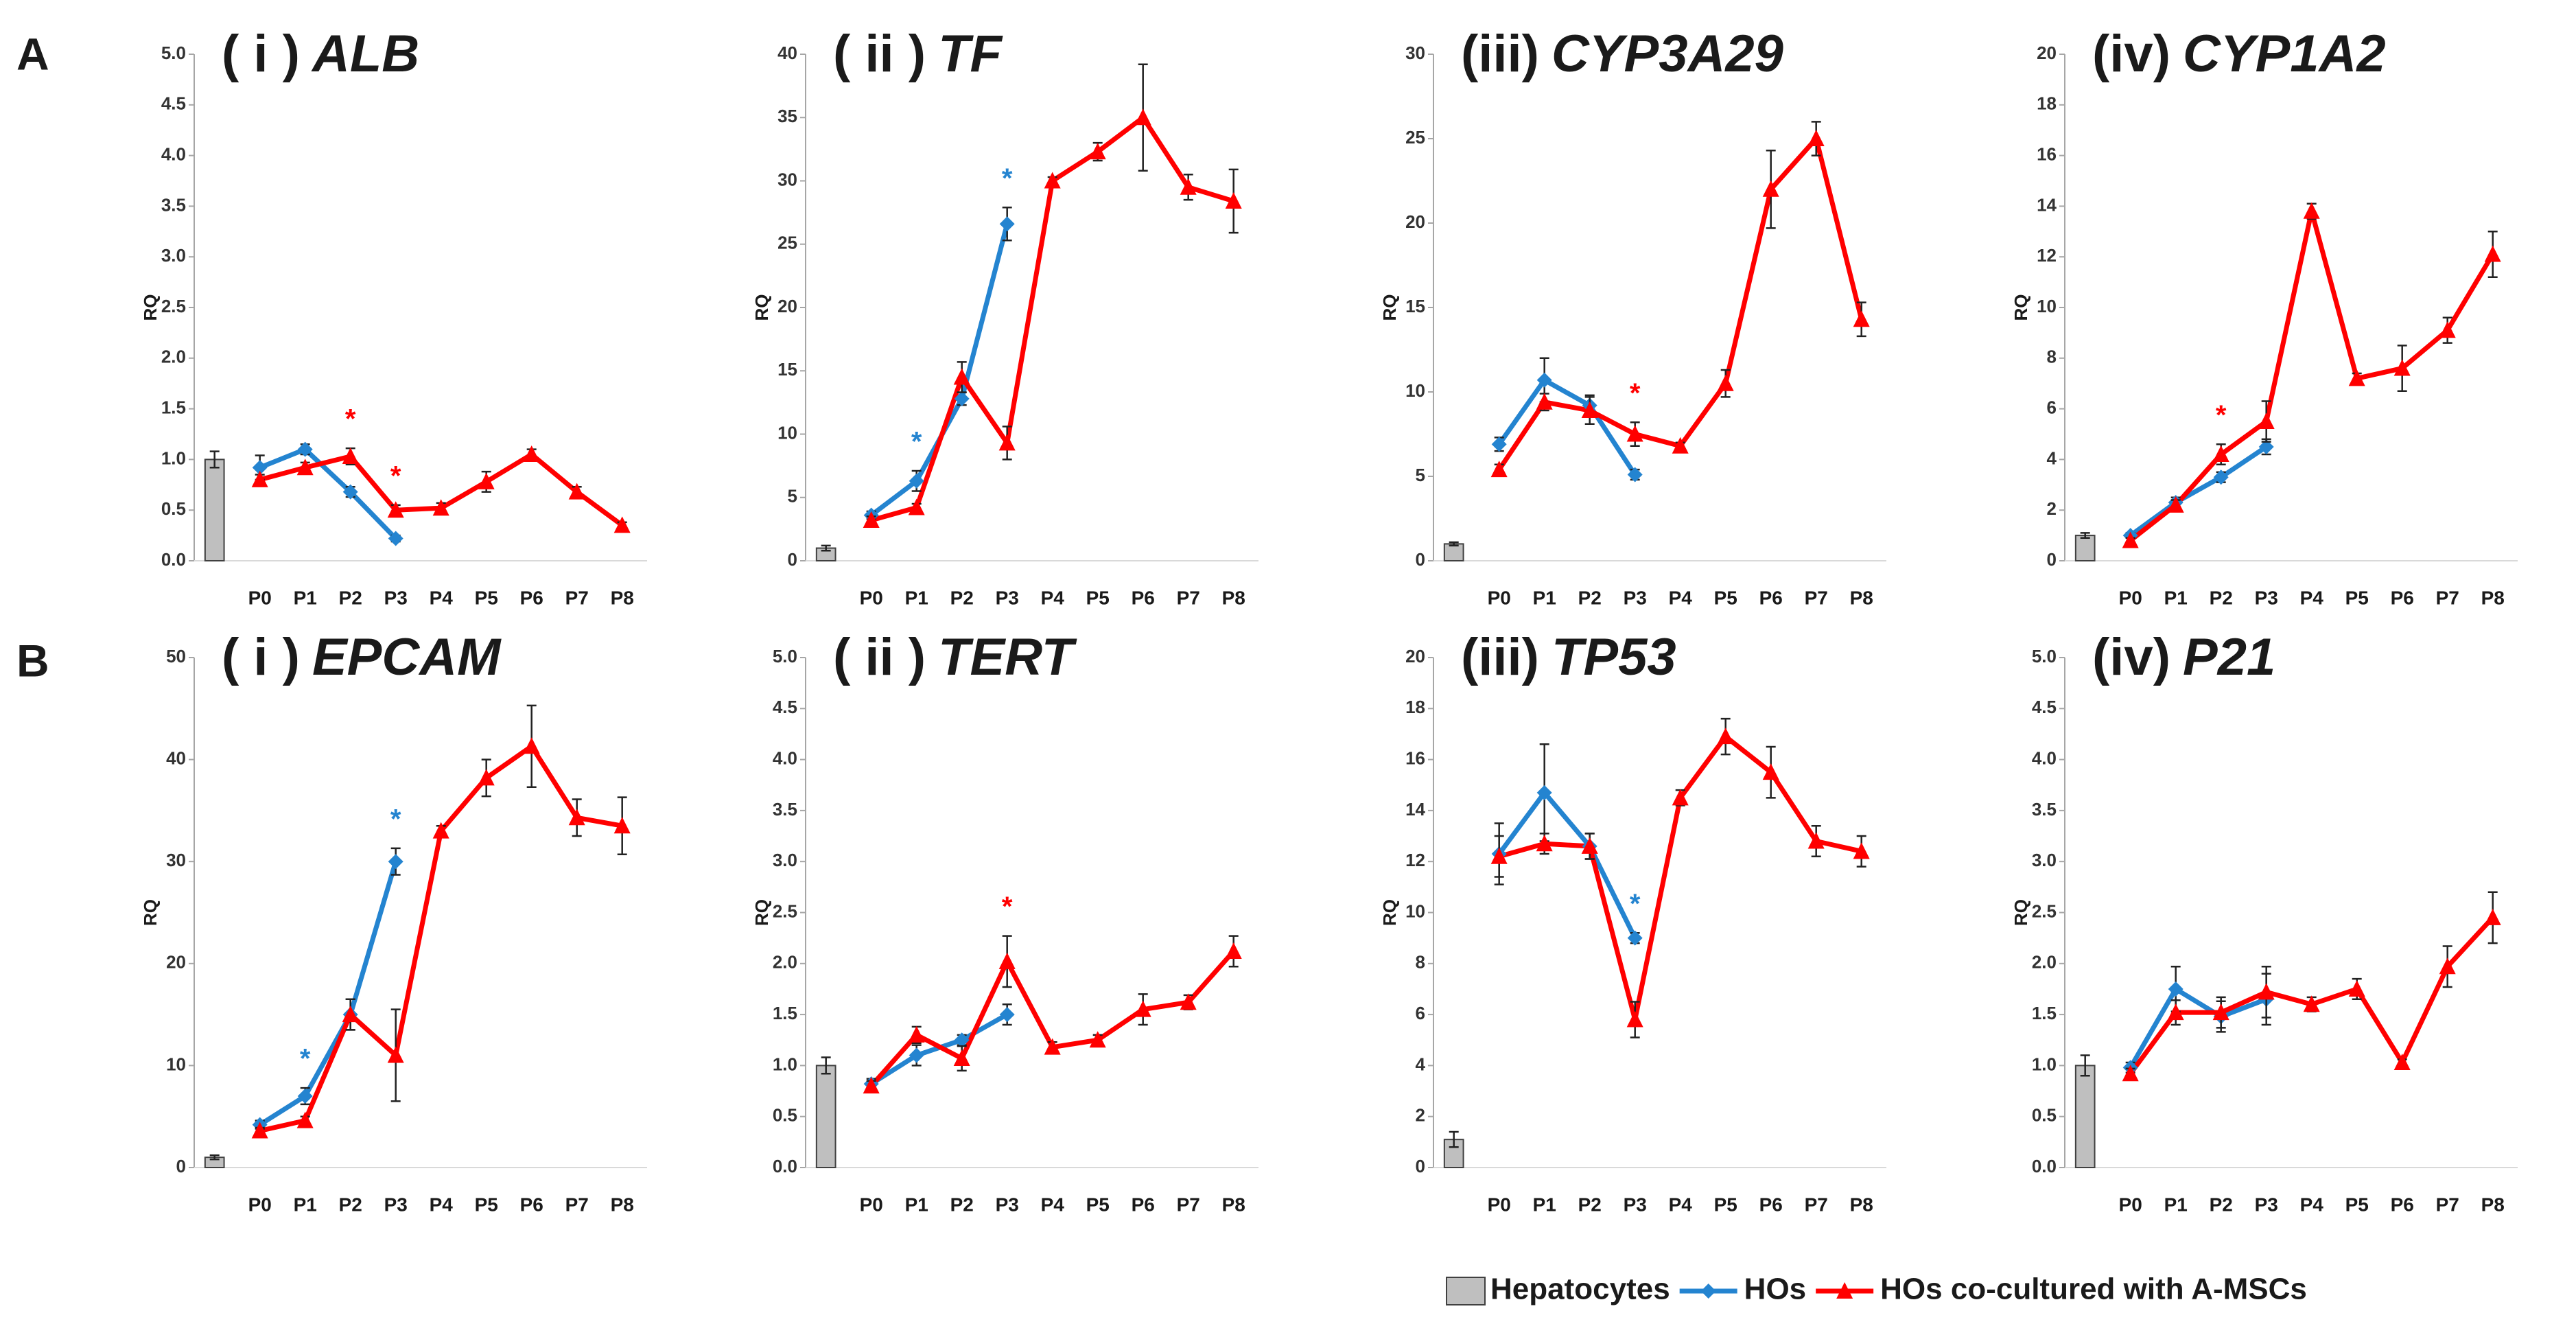  What do you see at coordinates (785, 860) in the screenshot?
I see `y-tick-label: 3.0` at bounding box center [785, 860].